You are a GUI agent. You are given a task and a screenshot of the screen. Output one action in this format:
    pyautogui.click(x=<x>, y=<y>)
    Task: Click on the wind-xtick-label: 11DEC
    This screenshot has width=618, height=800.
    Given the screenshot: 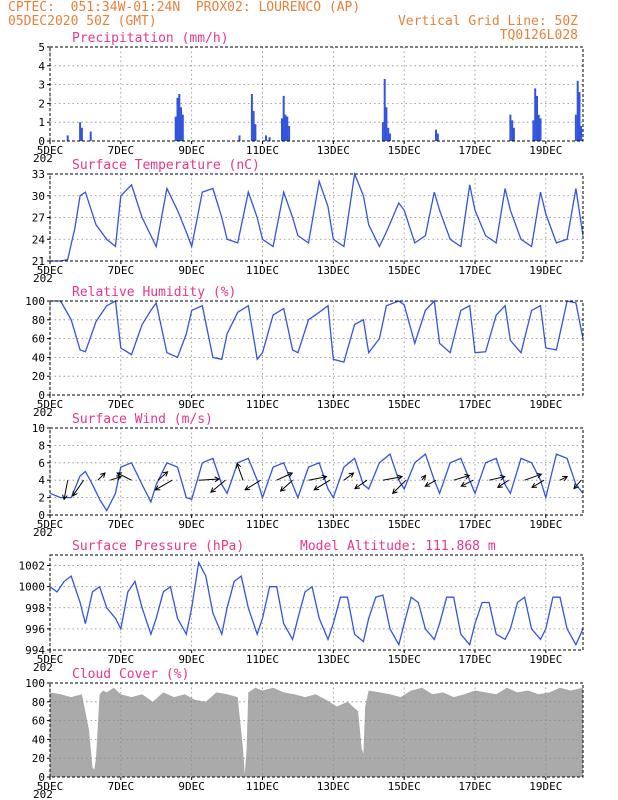 What is the action you would take?
    pyautogui.click(x=262, y=524)
    